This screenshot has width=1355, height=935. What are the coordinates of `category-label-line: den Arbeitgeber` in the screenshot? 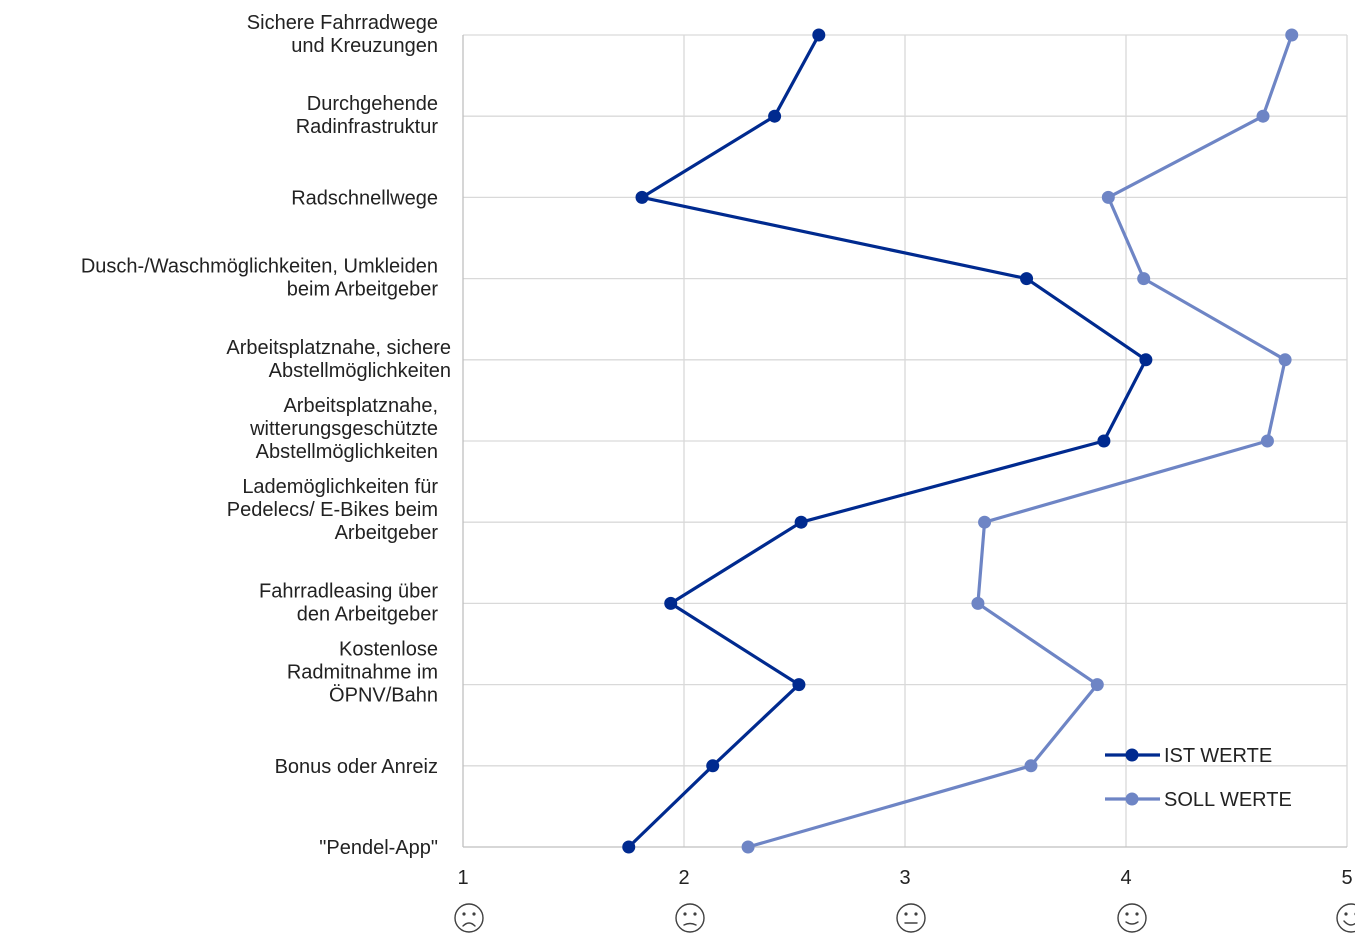 It's located at (368, 614).